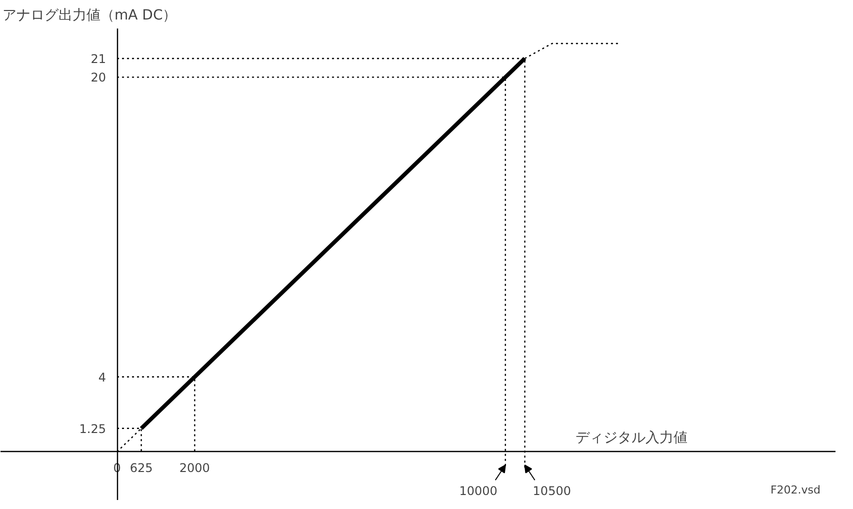 Image resolution: width=853 pixels, height=509 pixels. What do you see at coordinates (102, 377) in the screenshot?
I see `y-tick-label: 4` at bounding box center [102, 377].